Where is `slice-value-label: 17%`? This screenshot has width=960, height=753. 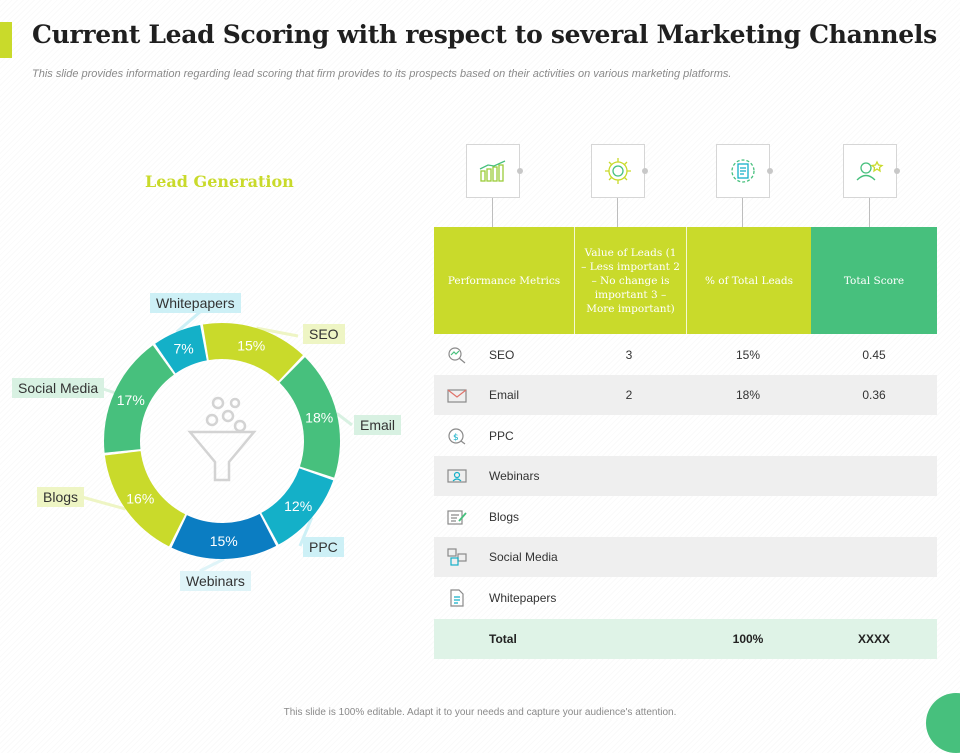 slice-value-label: 17% is located at coordinates (131, 400).